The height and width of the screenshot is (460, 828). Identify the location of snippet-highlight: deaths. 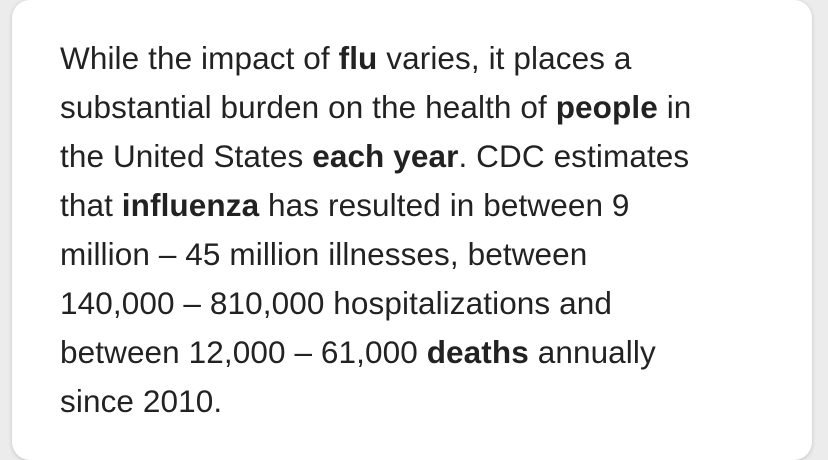
(477, 352).